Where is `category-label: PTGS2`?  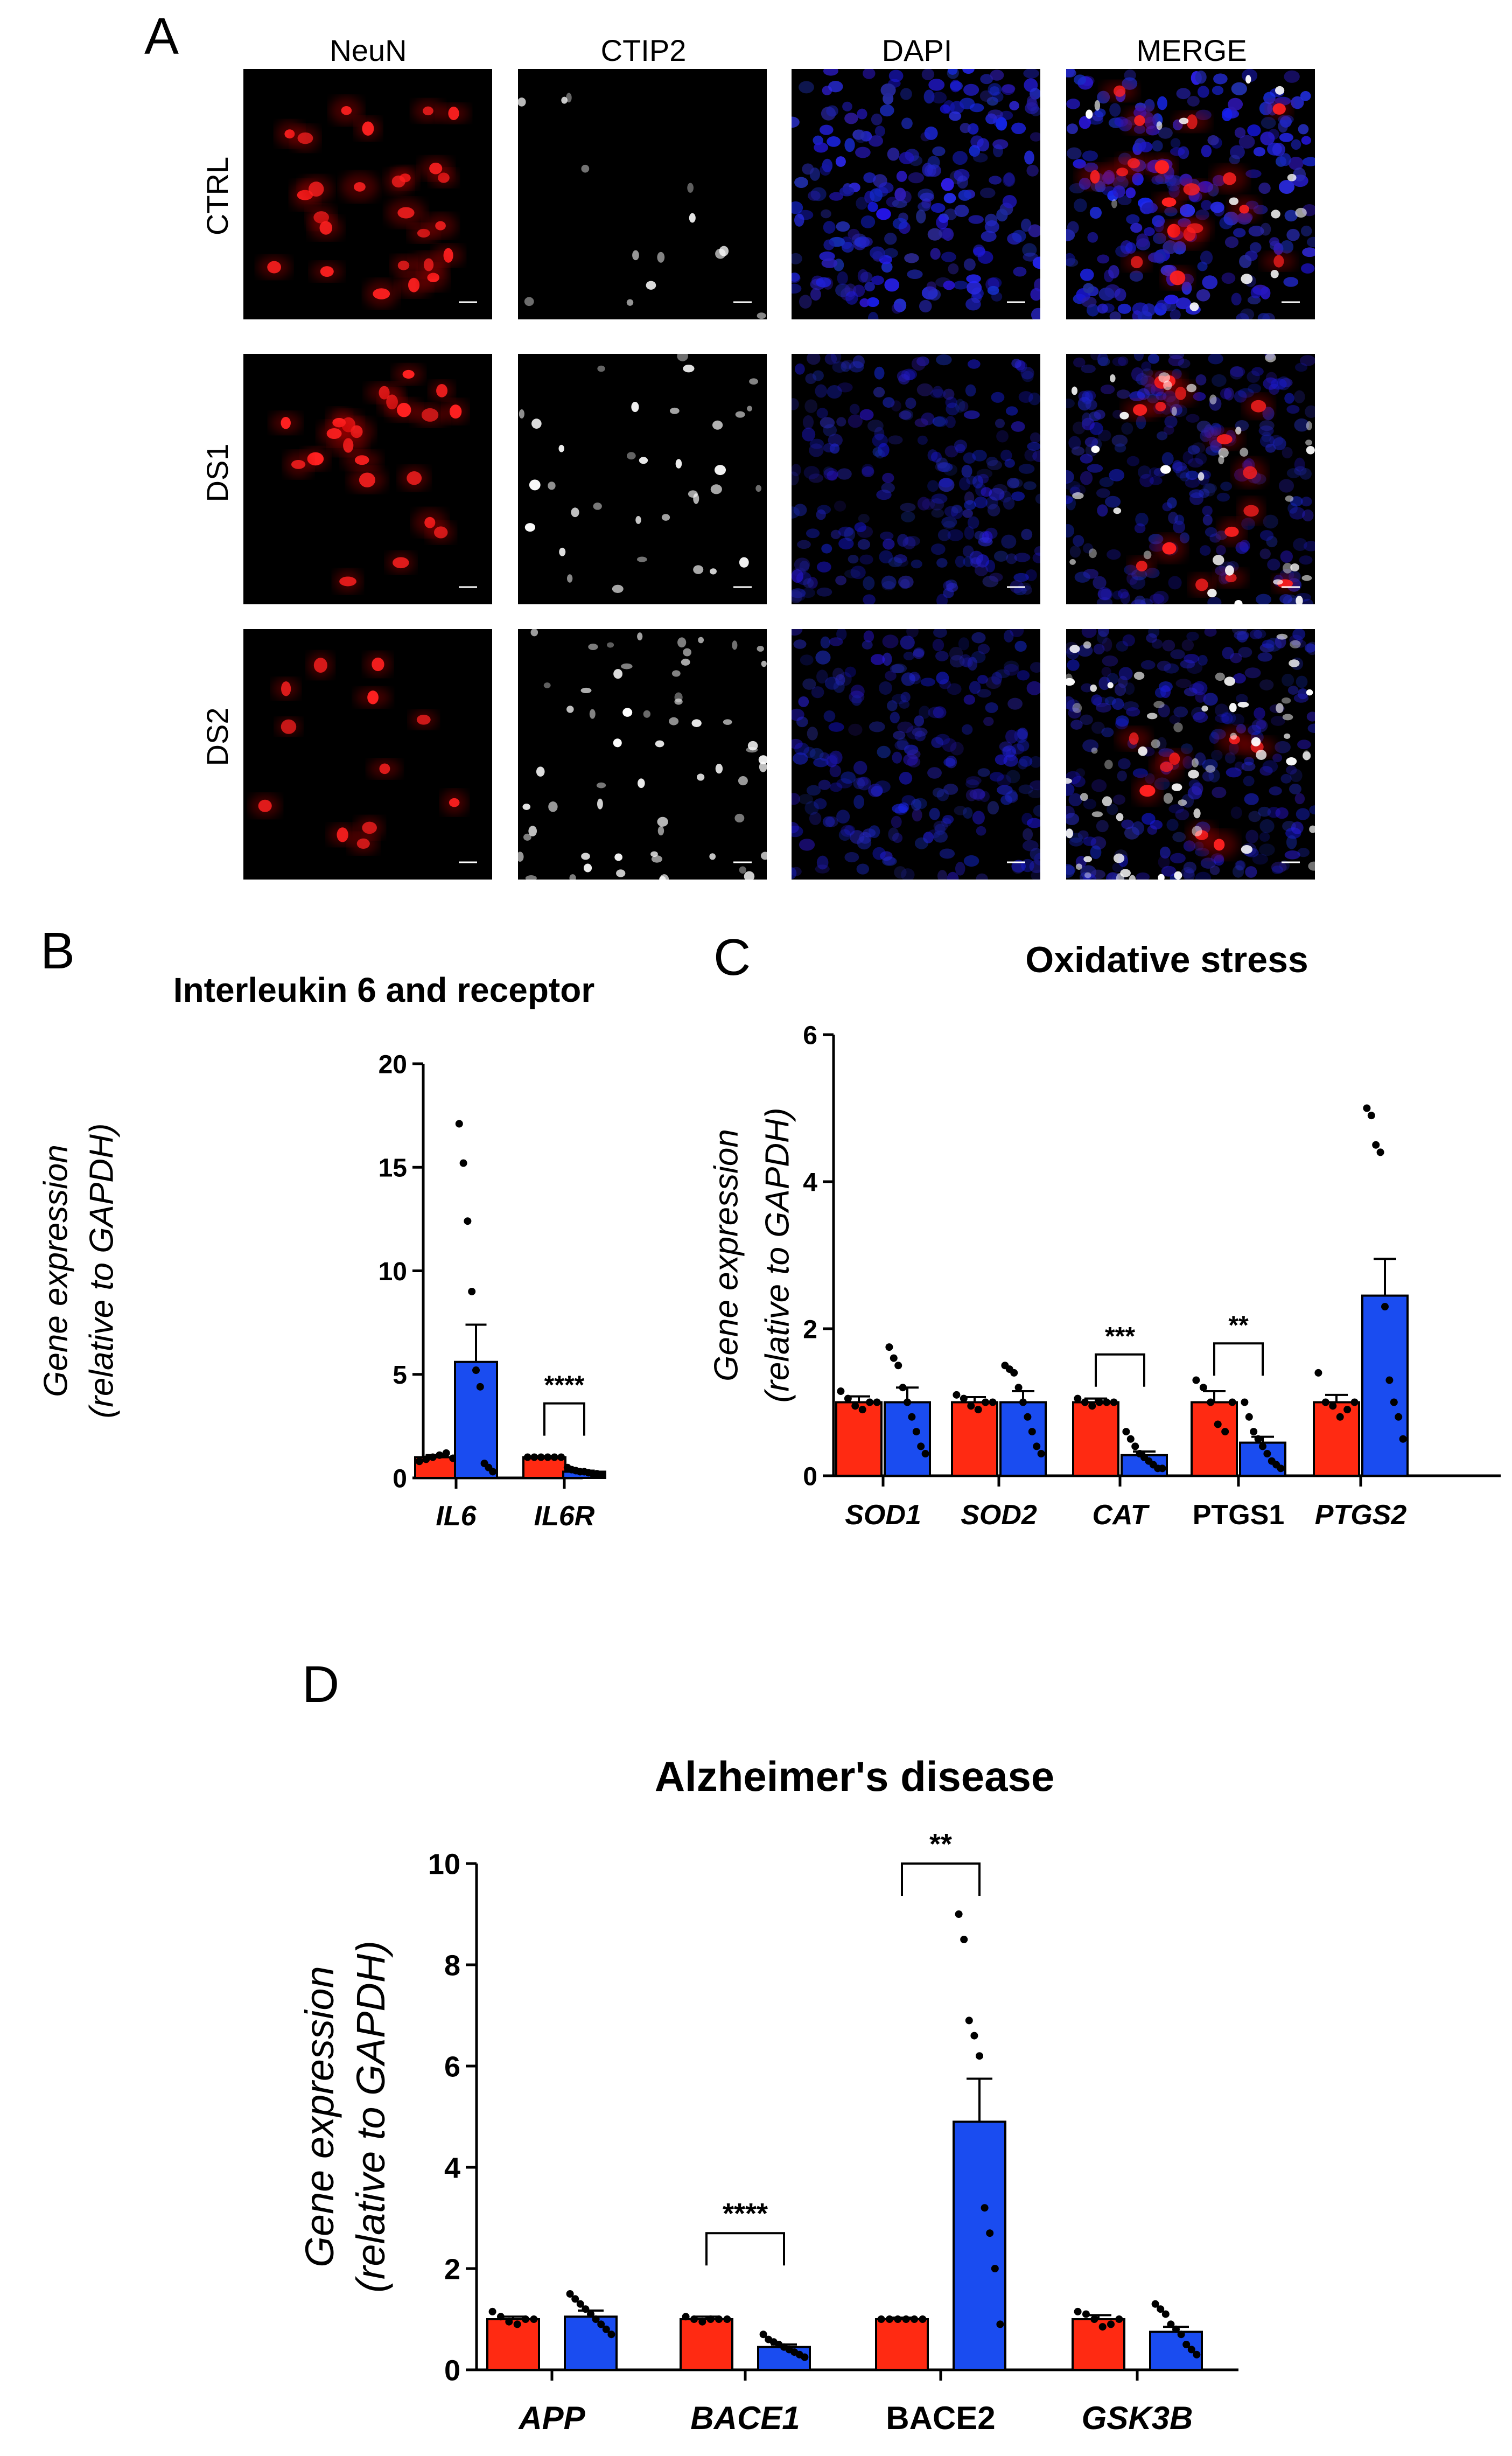 category-label: PTGS2 is located at coordinates (1361, 1515).